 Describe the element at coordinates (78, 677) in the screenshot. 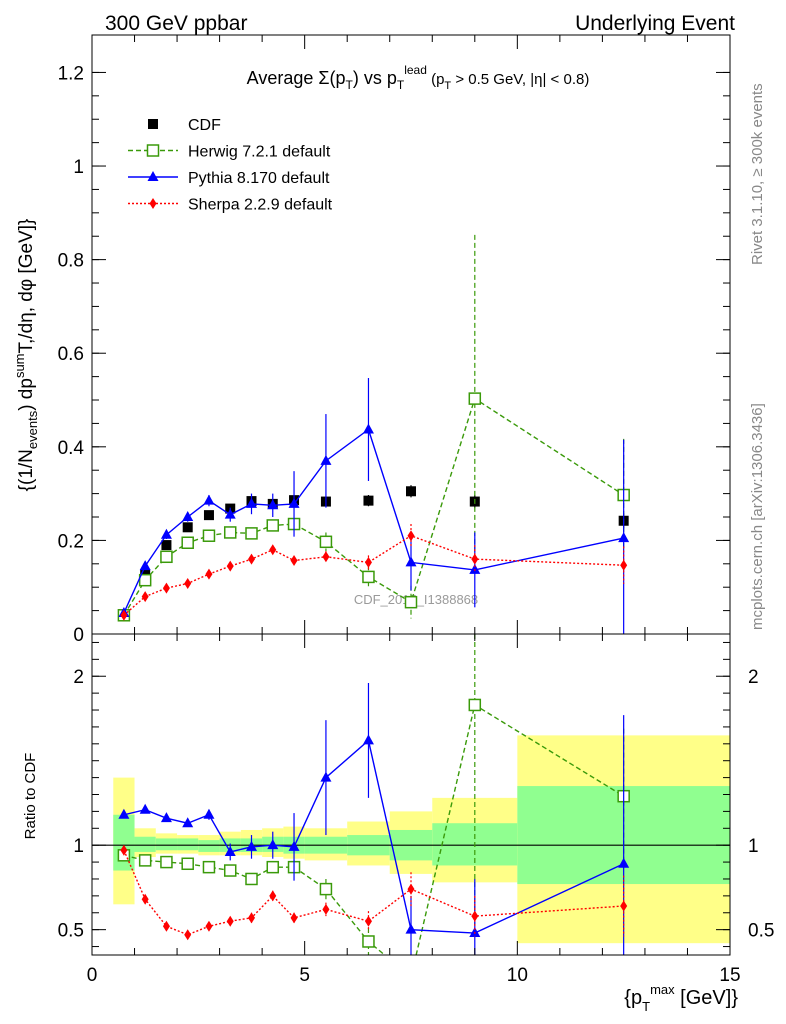

I see `ratio-y-tick-label-left: 2` at that location.